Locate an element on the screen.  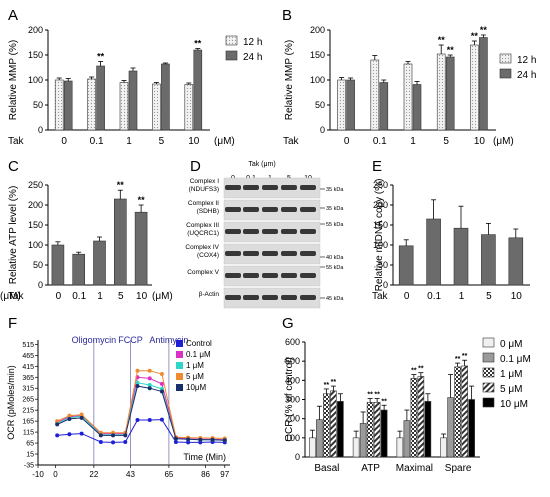
d-row-label: (UQCRC1) is located at coordinates (203, 233).